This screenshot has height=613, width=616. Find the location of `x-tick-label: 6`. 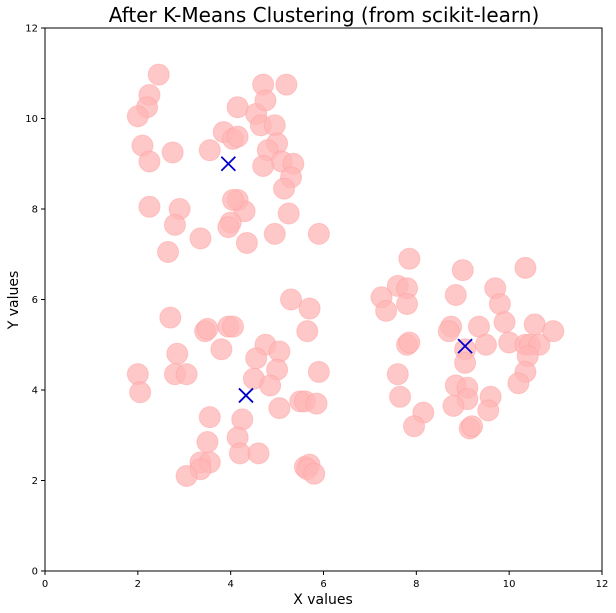

x-tick-label: 6 is located at coordinates (323, 584).